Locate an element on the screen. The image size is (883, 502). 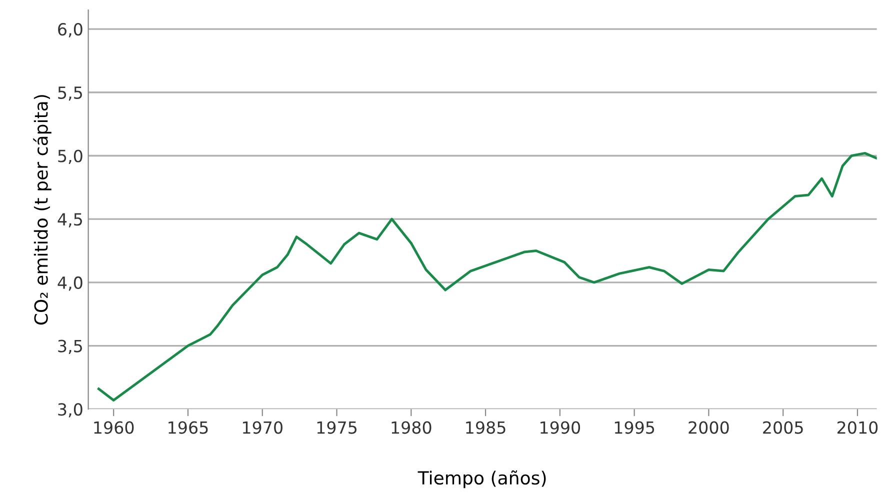
x-tick-label: 2000 is located at coordinates (708, 427).